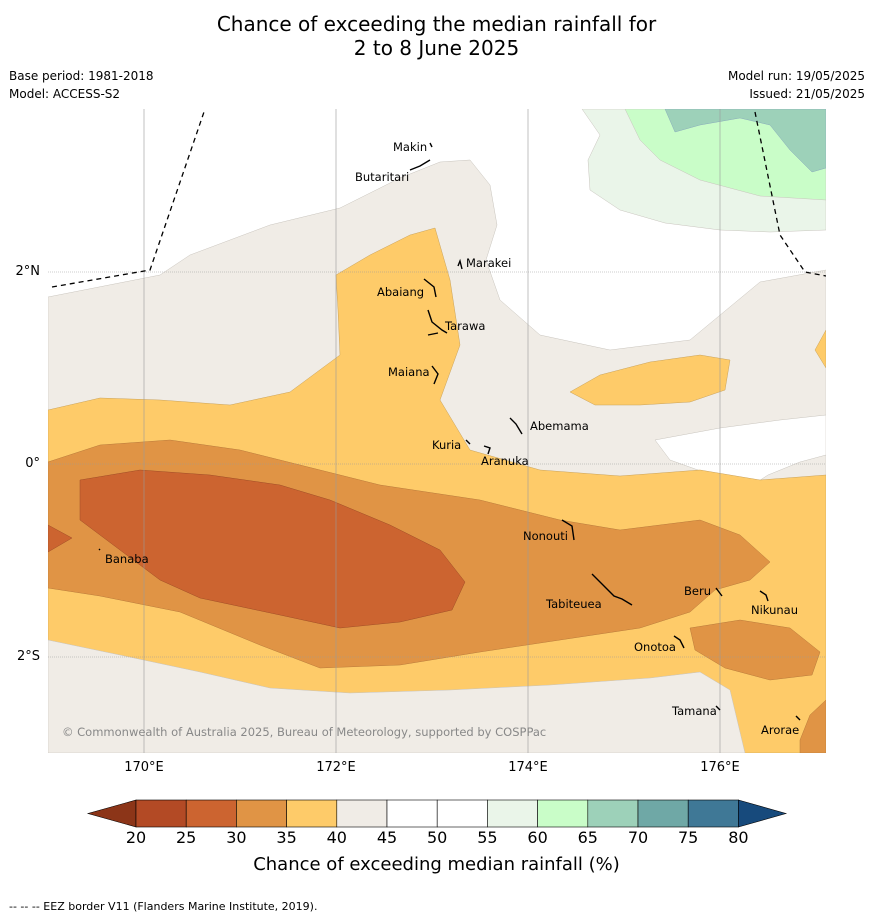  Describe the element at coordinates (28, 656) in the screenshot. I see `lat-label-2s: 2°S` at that location.